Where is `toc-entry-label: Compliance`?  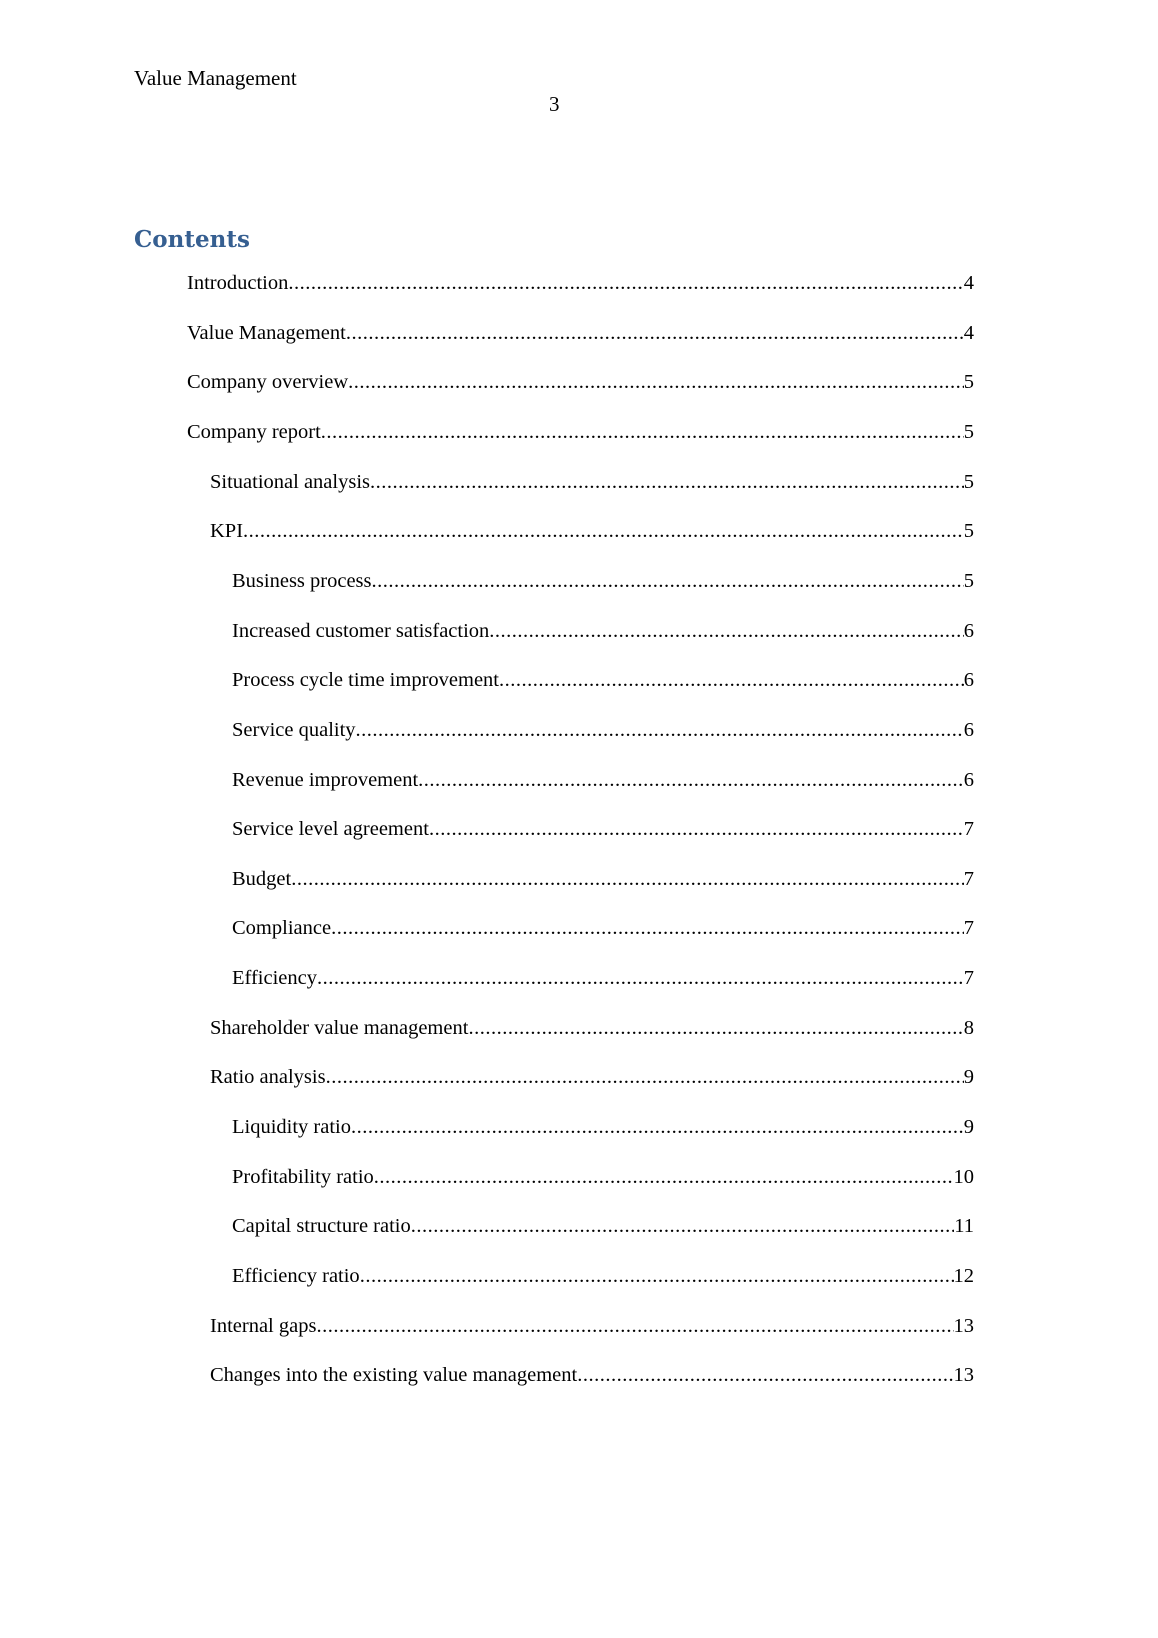 toc-entry-label: Compliance is located at coordinates (282, 928).